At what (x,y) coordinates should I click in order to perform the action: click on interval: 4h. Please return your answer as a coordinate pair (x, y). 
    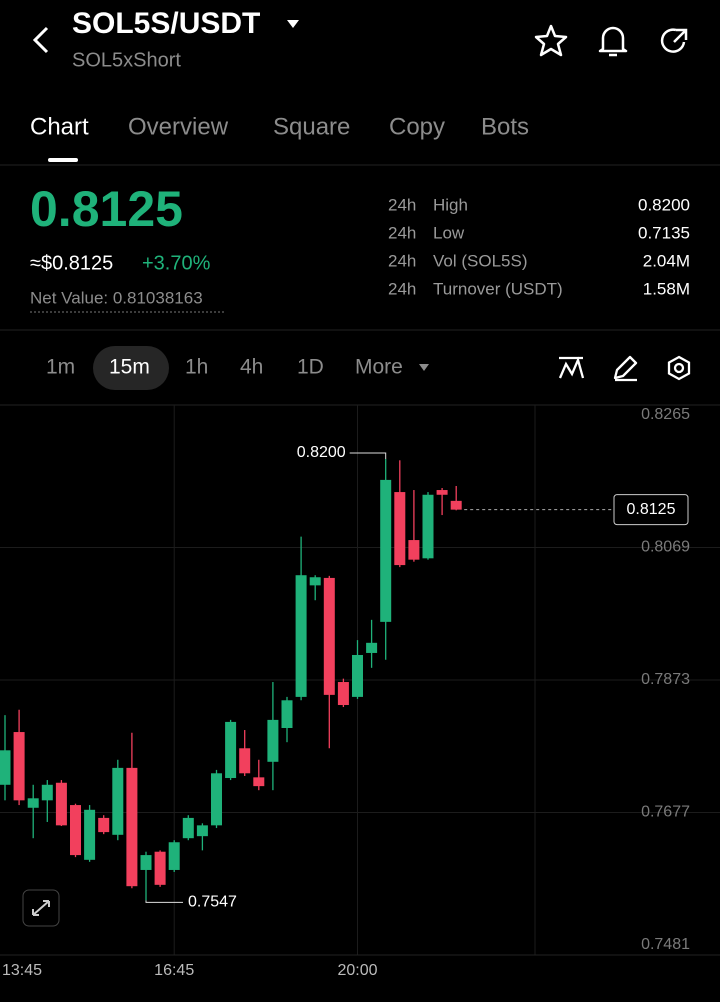
    Looking at the image, I should click on (251, 367).